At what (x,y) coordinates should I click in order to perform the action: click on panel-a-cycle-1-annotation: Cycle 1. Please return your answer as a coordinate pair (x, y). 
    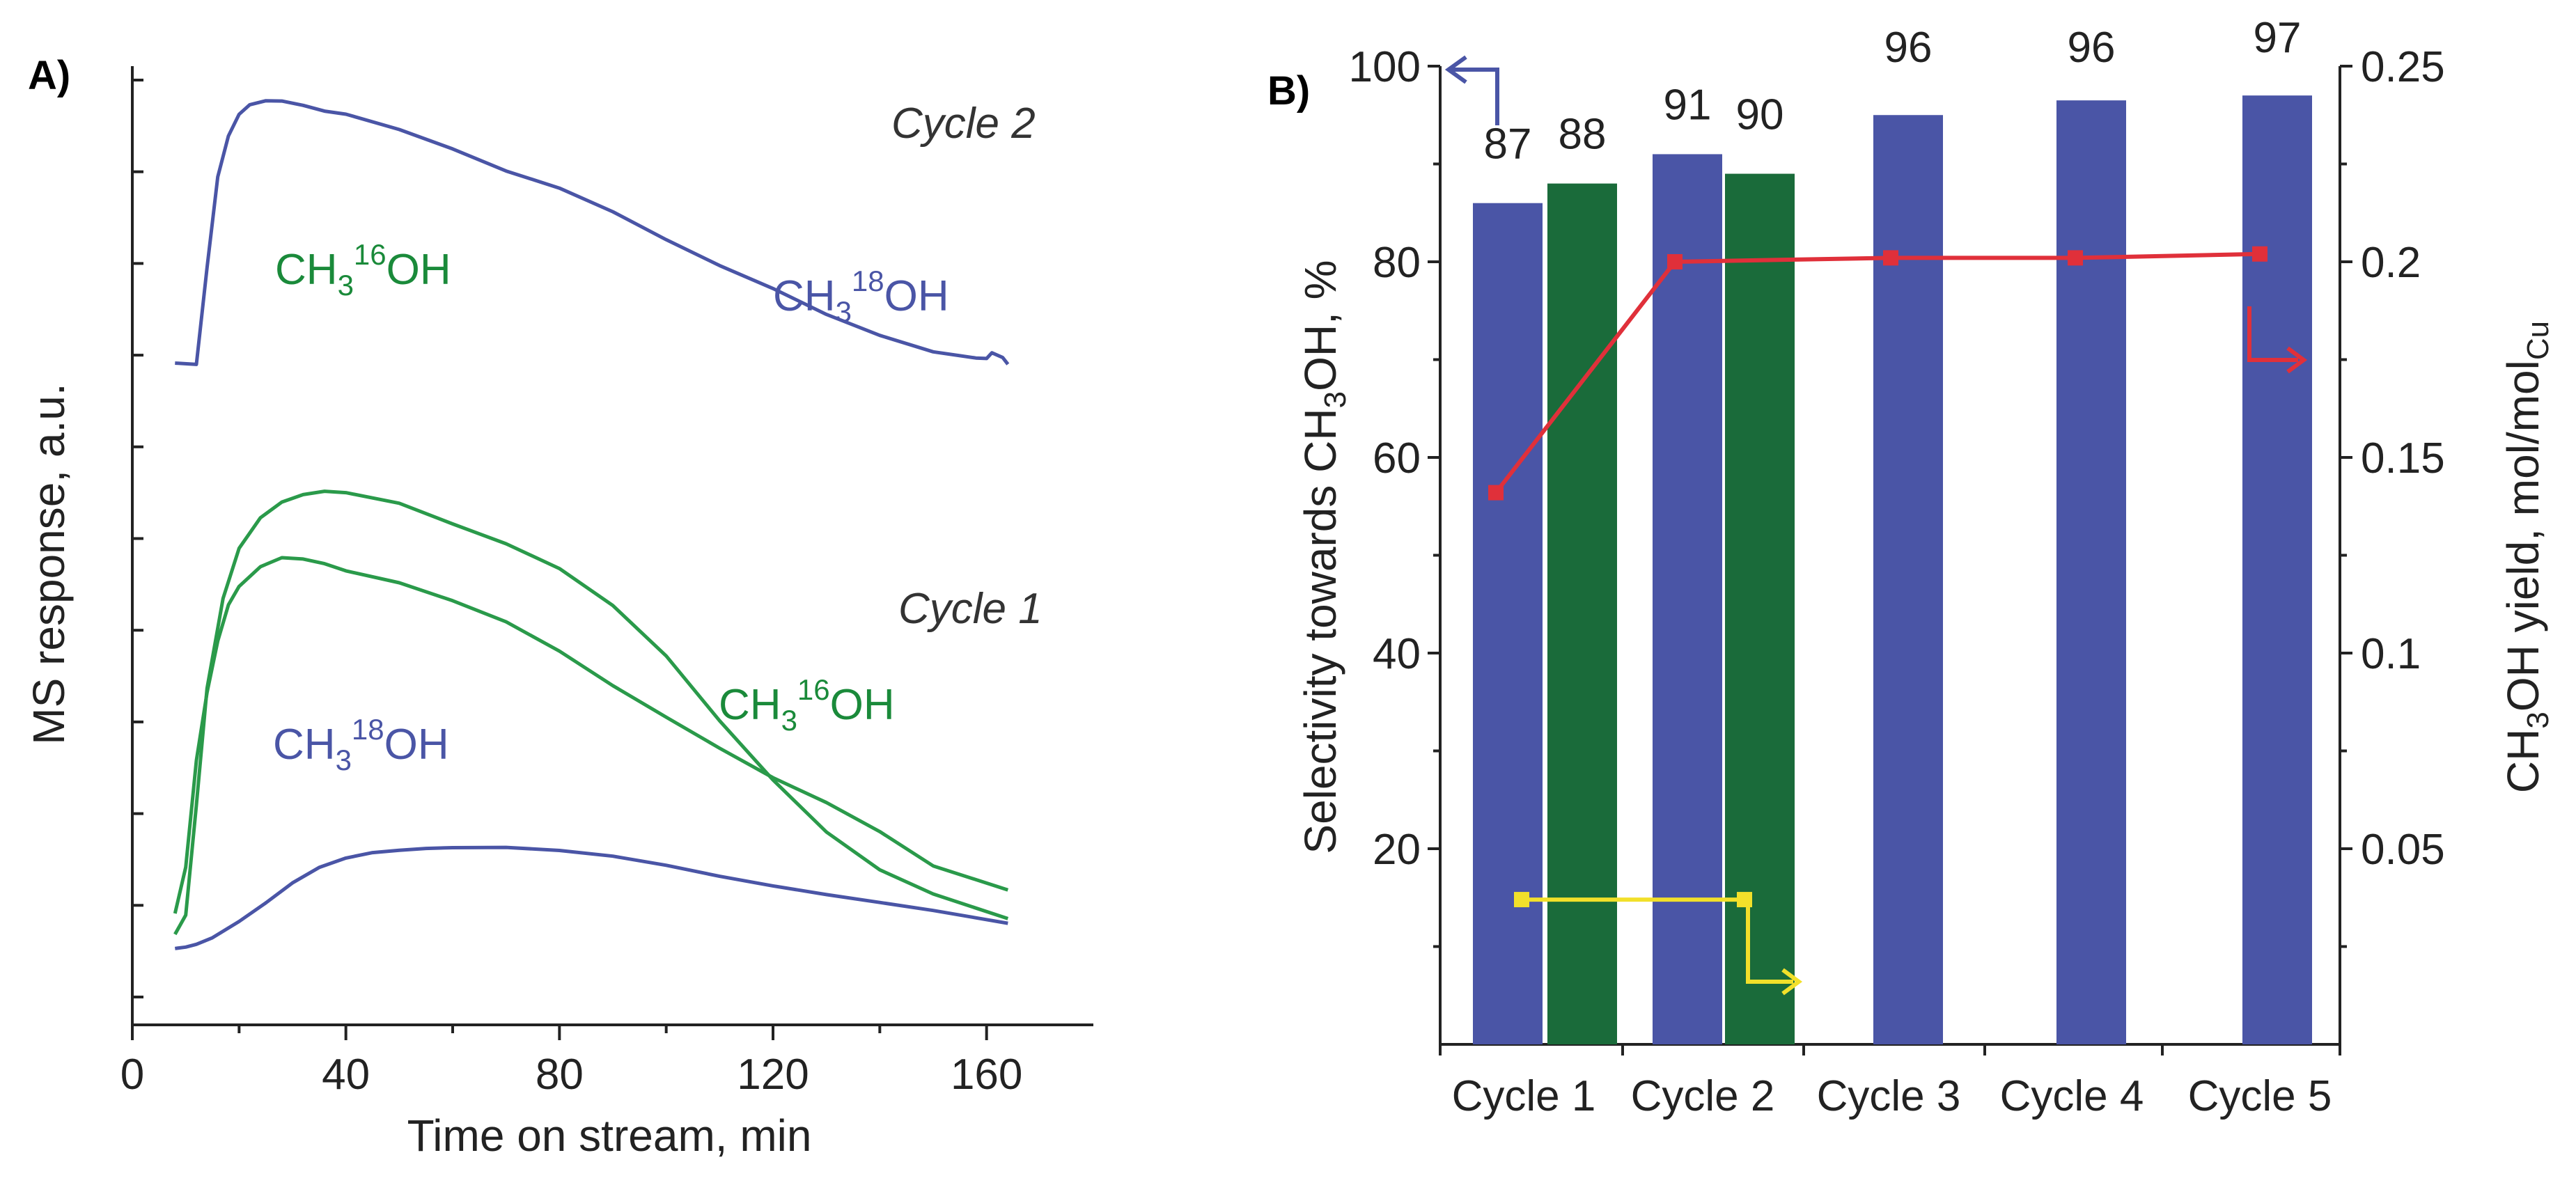
    Looking at the image, I should click on (971, 609).